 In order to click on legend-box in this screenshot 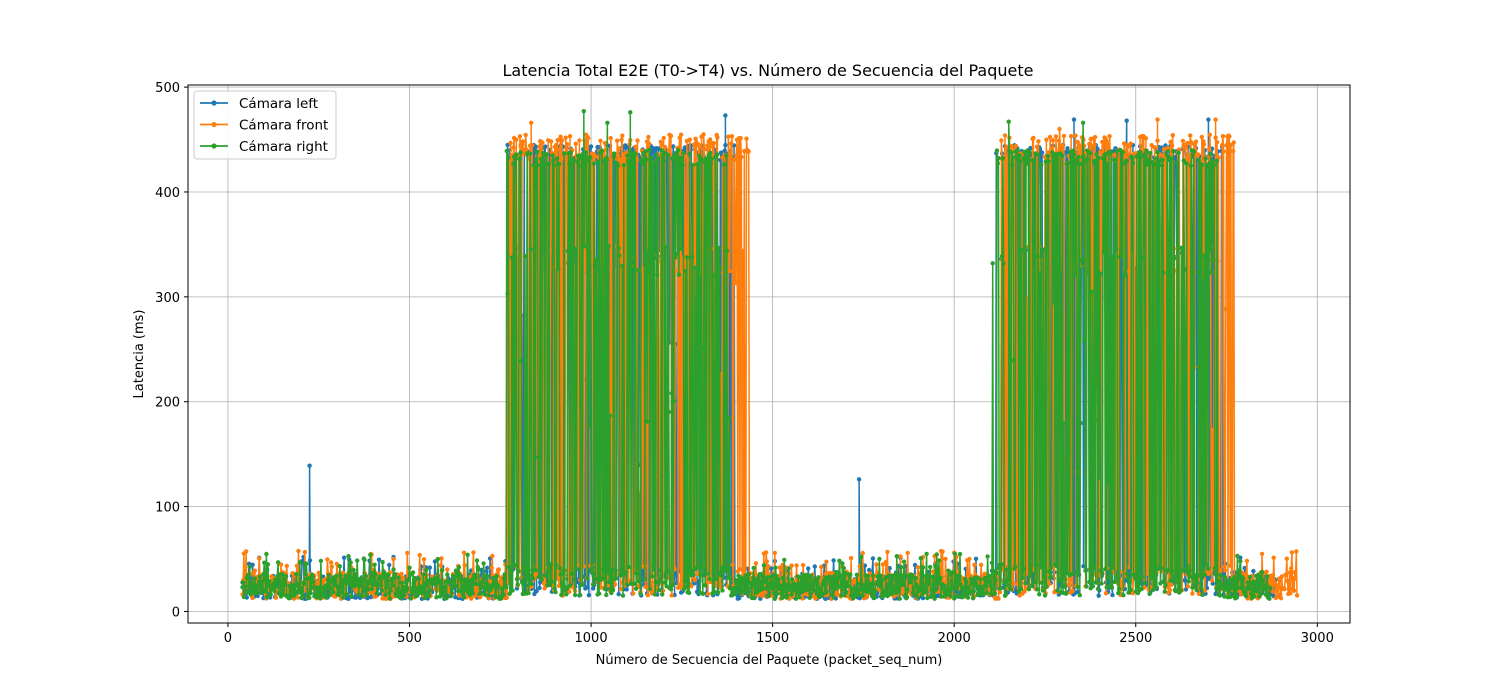, I will do `click(265, 125)`.